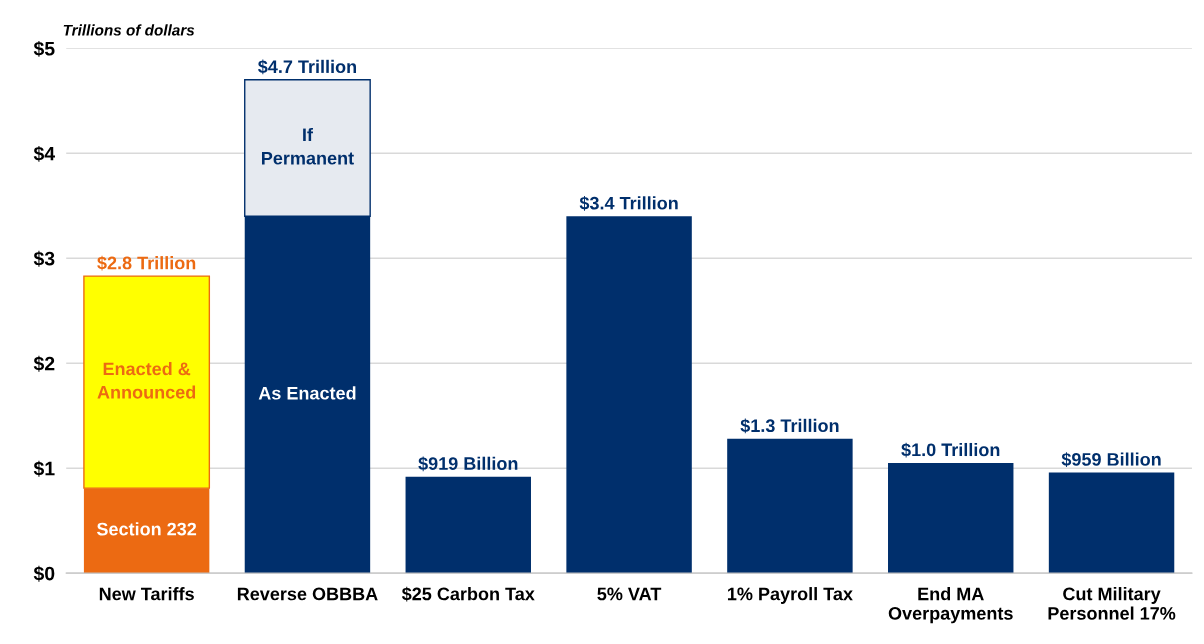  What do you see at coordinates (468, 594) in the screenshot?
I see `x-tick-label: $25 Carbon Tax` at bounding box center [468, 594].